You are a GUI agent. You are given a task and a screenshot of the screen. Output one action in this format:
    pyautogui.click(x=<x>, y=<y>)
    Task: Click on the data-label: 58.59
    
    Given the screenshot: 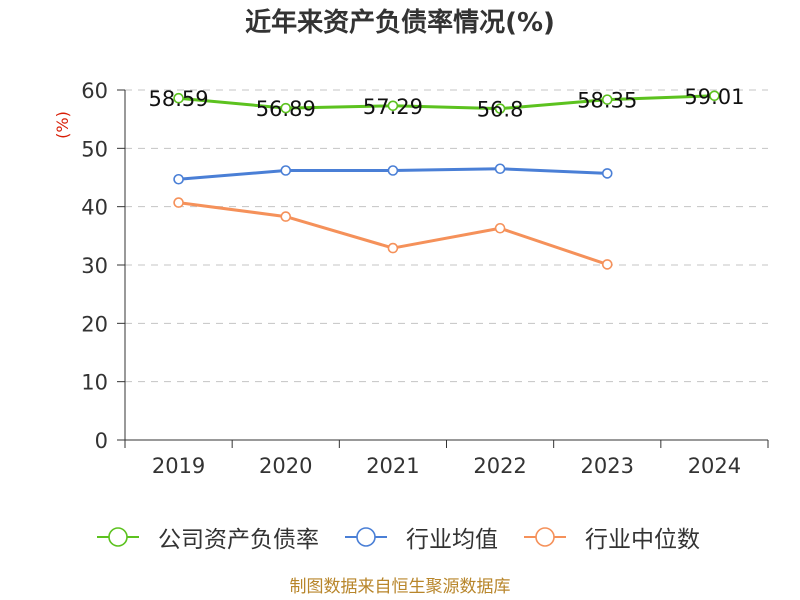 What is the action you would take?
    pyautogui.click(x=179, y=99)
    